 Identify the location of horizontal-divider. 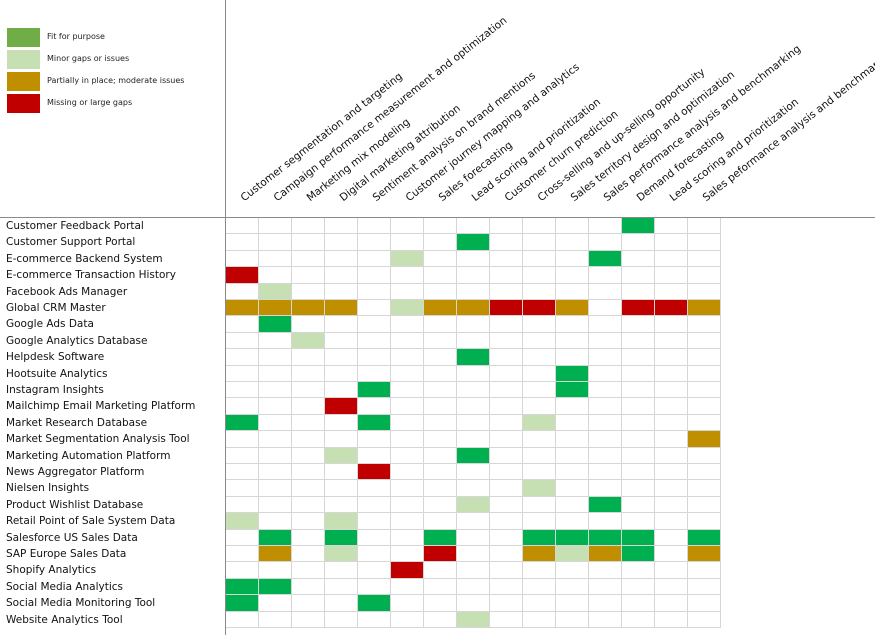
(437, 217).